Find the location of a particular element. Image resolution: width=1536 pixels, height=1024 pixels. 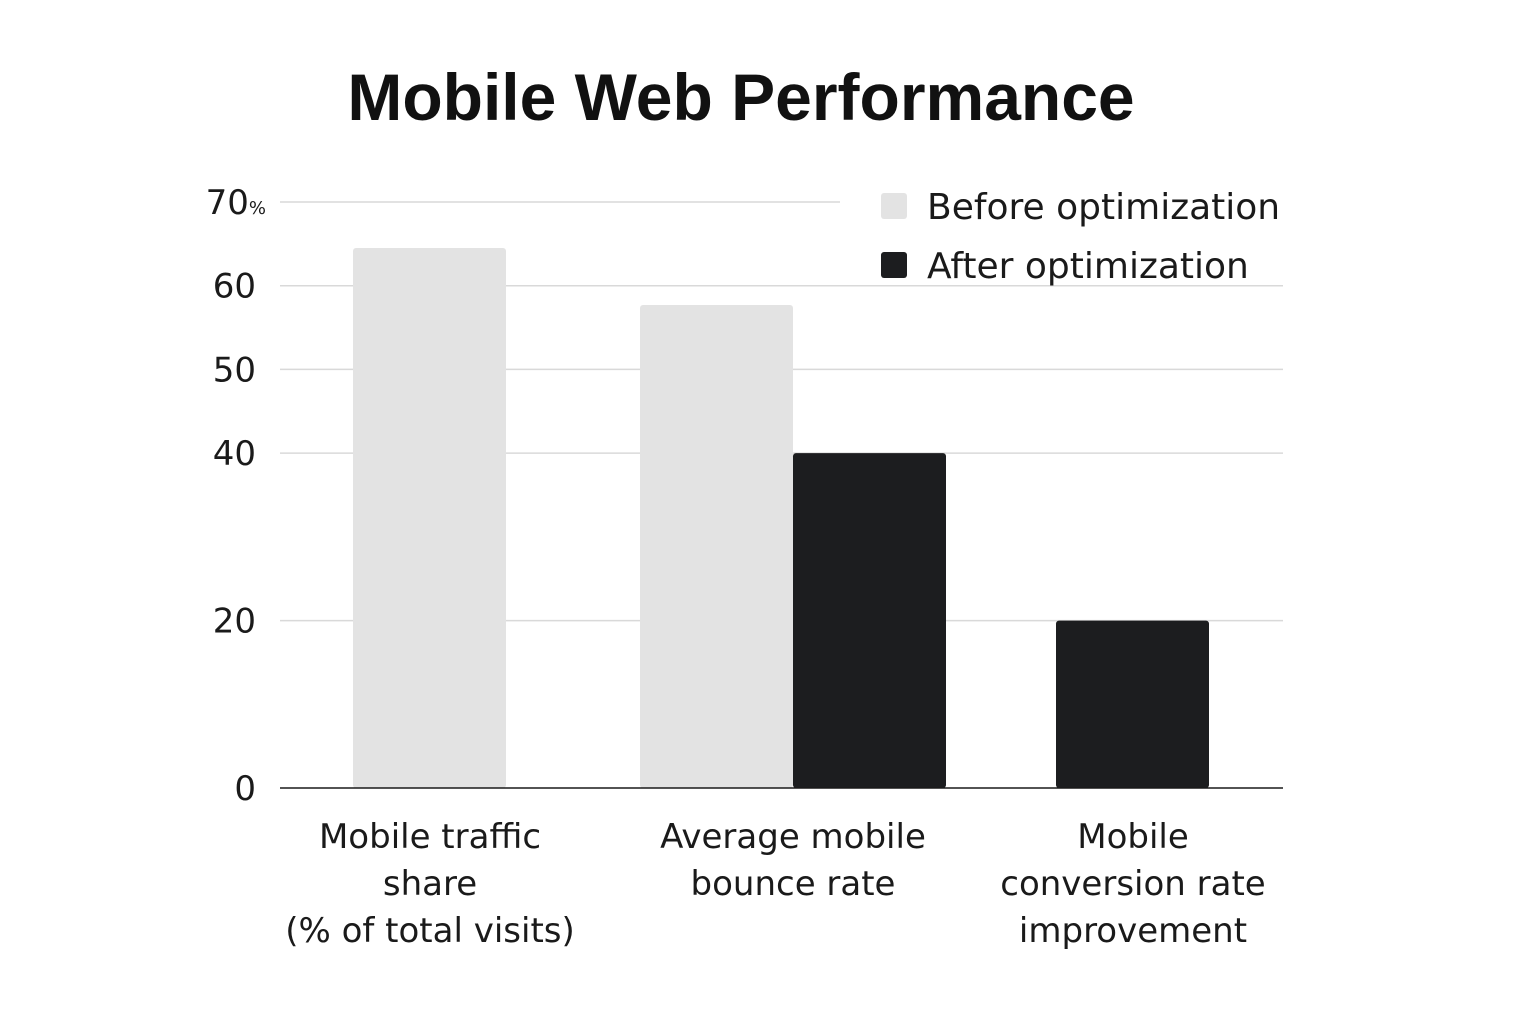

y-tick-label-40: 40 is located at coordinates (234, 454).